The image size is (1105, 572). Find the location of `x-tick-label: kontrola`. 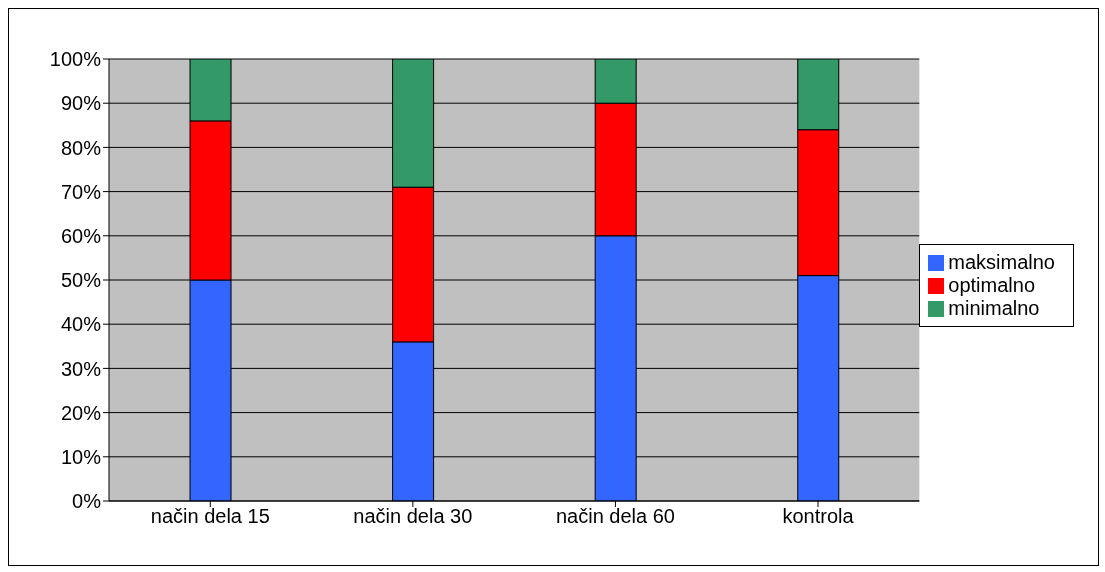

x-tick-label: kontrola is located at coordinates (818, 516).